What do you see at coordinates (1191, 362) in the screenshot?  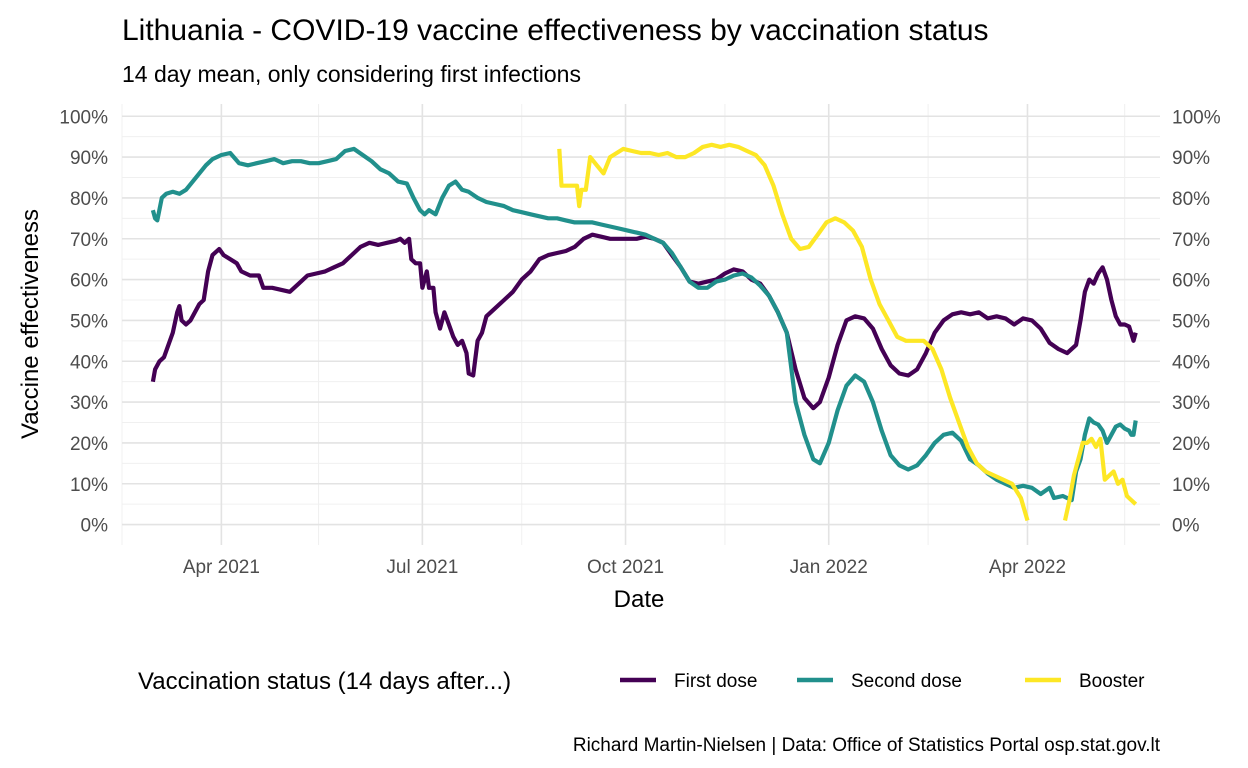 I see `y-tick-label-right: 40%` at bounding box center [1191, 362].